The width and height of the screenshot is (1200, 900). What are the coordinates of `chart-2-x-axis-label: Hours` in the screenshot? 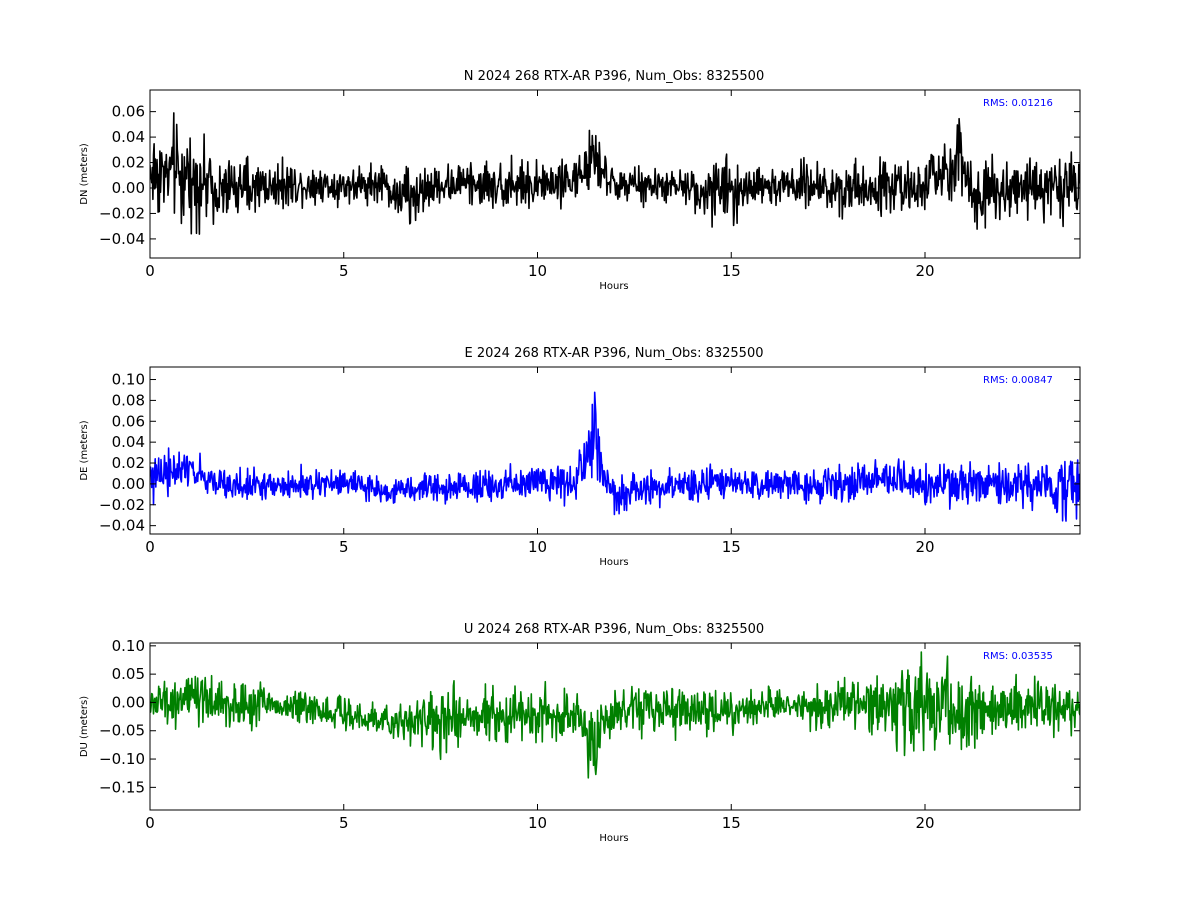 It's located at (613, 562).